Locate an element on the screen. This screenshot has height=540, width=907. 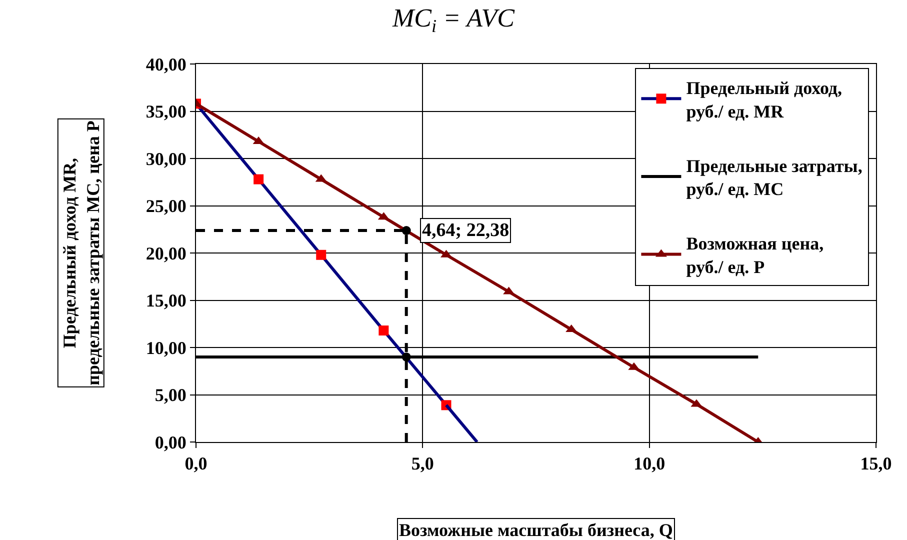
y-tick-label: 0,00 is located at coordinates (170, 442).